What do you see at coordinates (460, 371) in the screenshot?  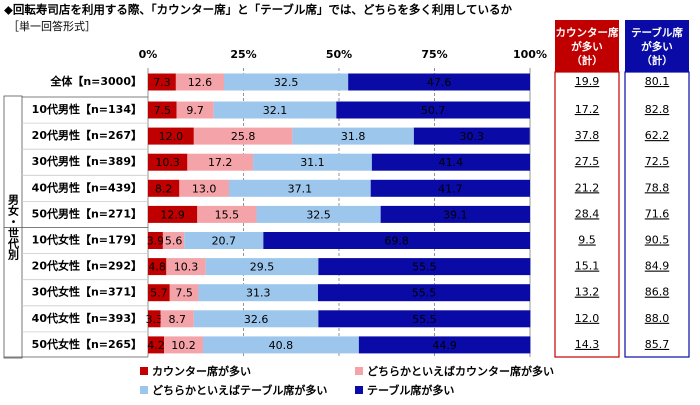 I see `legend-label: どちらかといえばカウンター席が多い` at bounding box center [460, 371].